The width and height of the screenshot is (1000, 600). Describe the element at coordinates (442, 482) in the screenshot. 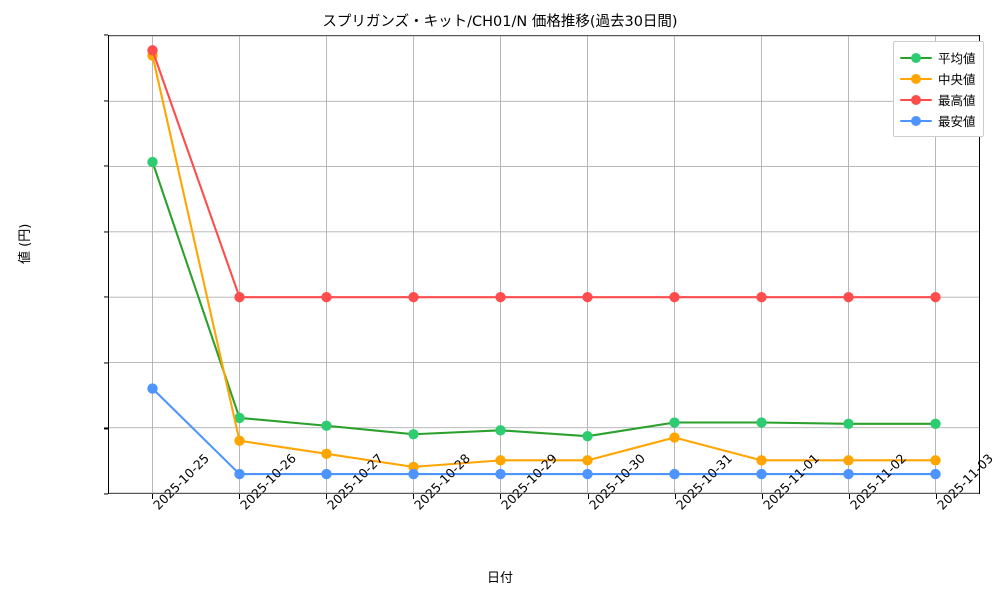

I see `x-tick-label: 2025-10-28` at that location.